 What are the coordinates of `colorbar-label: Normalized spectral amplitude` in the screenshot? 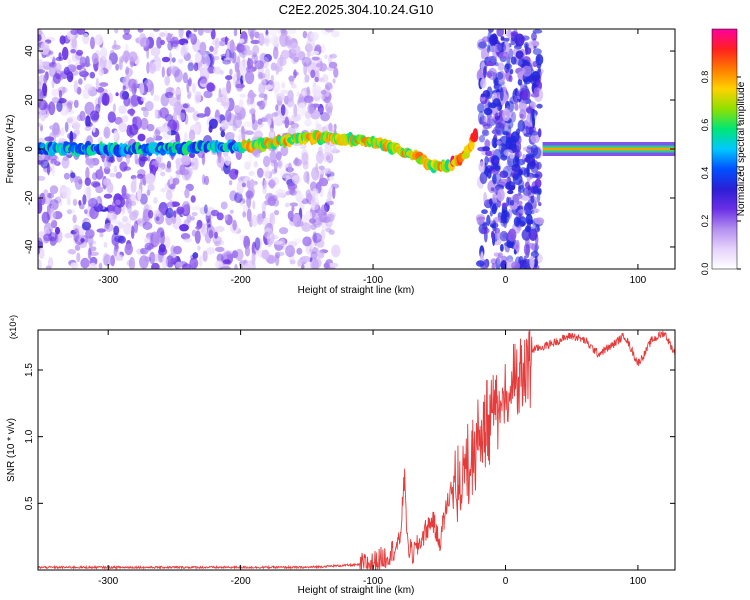 It's located at (741, 148).